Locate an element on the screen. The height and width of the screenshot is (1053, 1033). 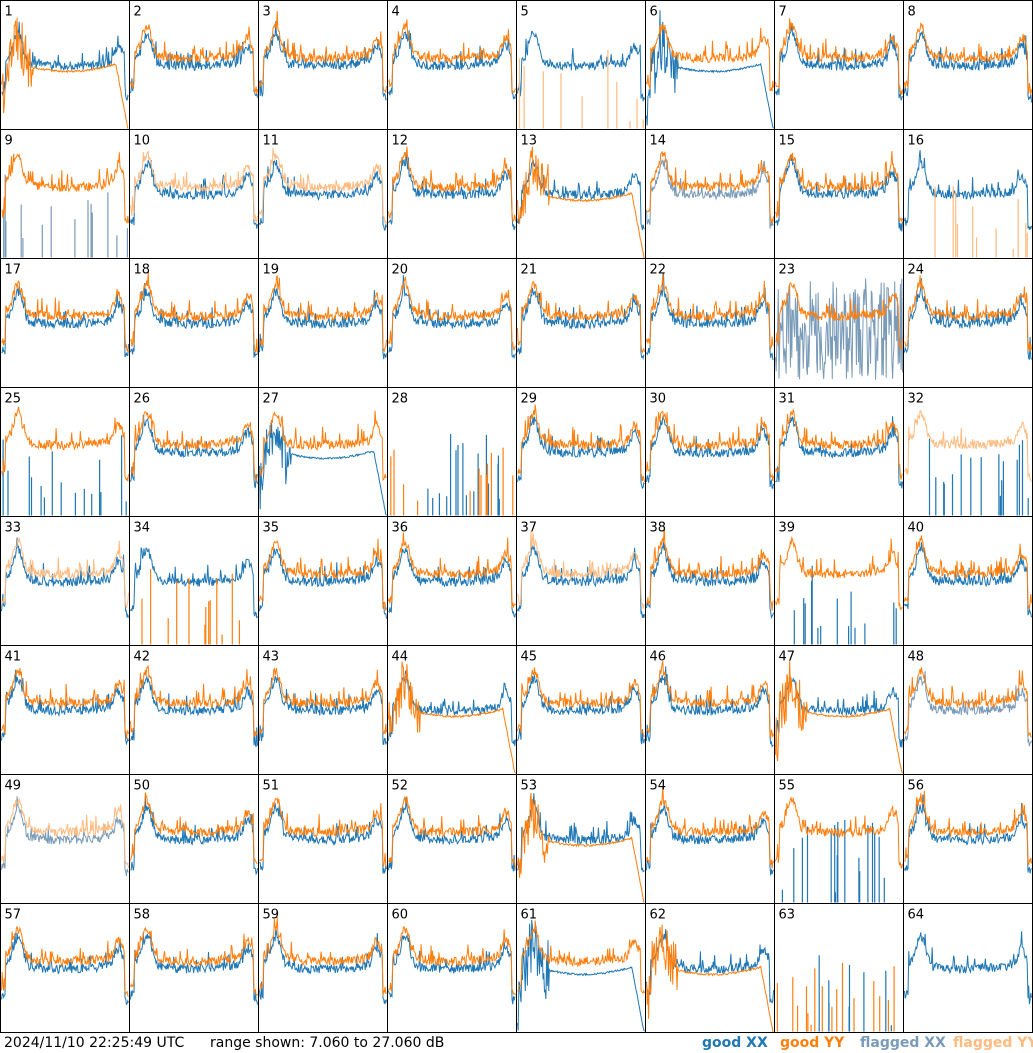
panel-label-24: 24 is located at coordinates (916, 270).